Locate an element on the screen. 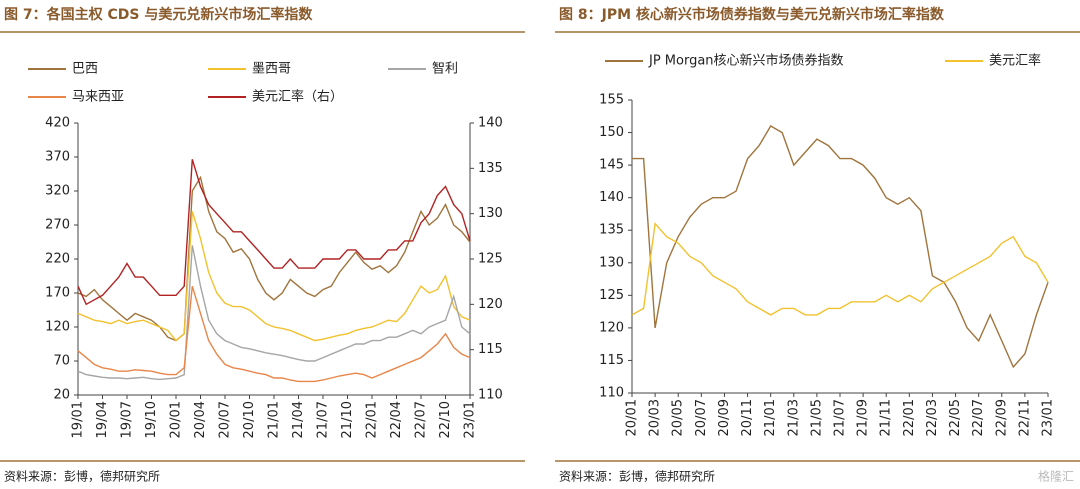 This screenshot has height=489, width=1080. x-tick-label: 22/04 is located at coordinates (396, 419).